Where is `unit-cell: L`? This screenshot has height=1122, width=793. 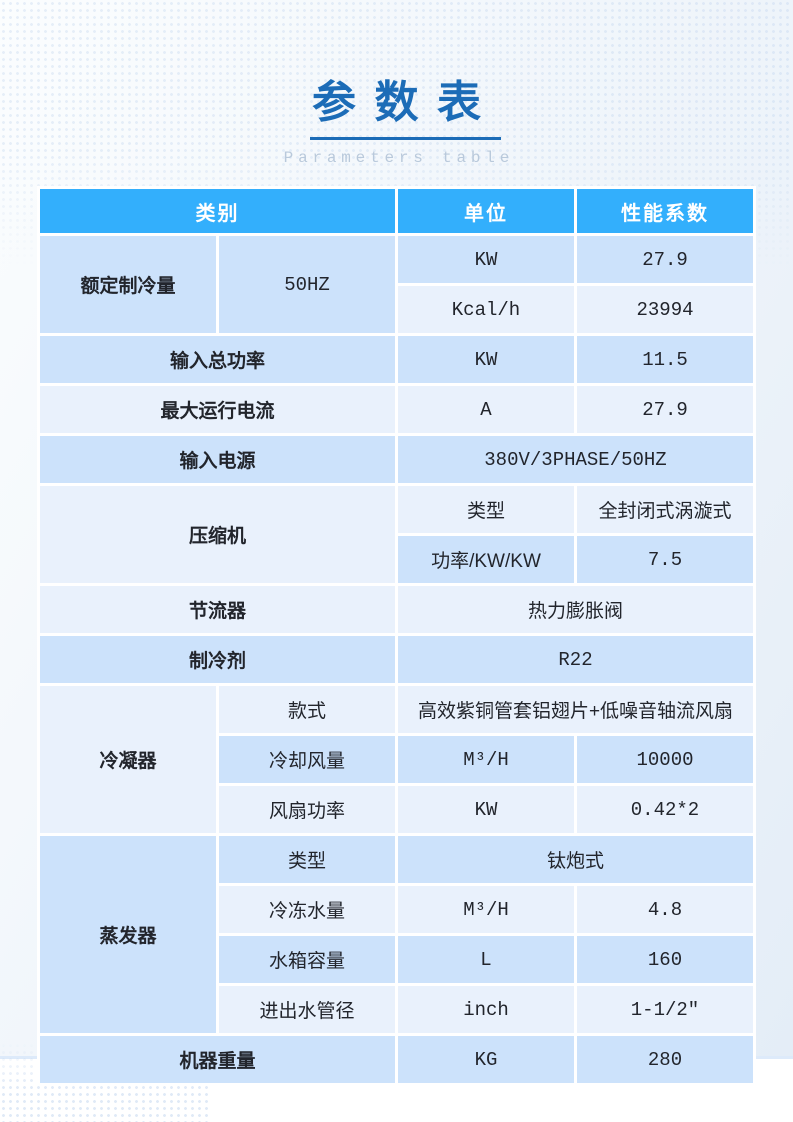
unit-cell: L is located at coordinates (486, 959).